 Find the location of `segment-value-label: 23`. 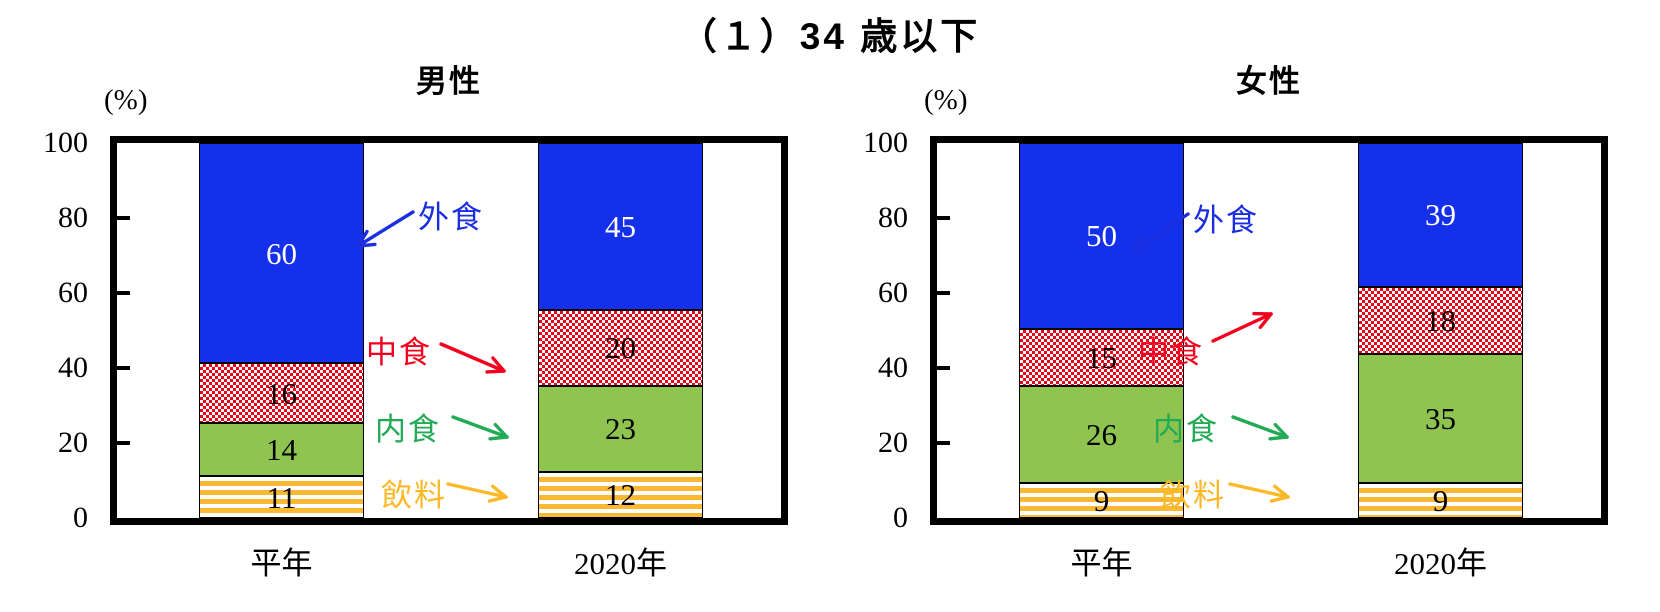

segment-value-label: 23 is located at coordinates (620, 429).